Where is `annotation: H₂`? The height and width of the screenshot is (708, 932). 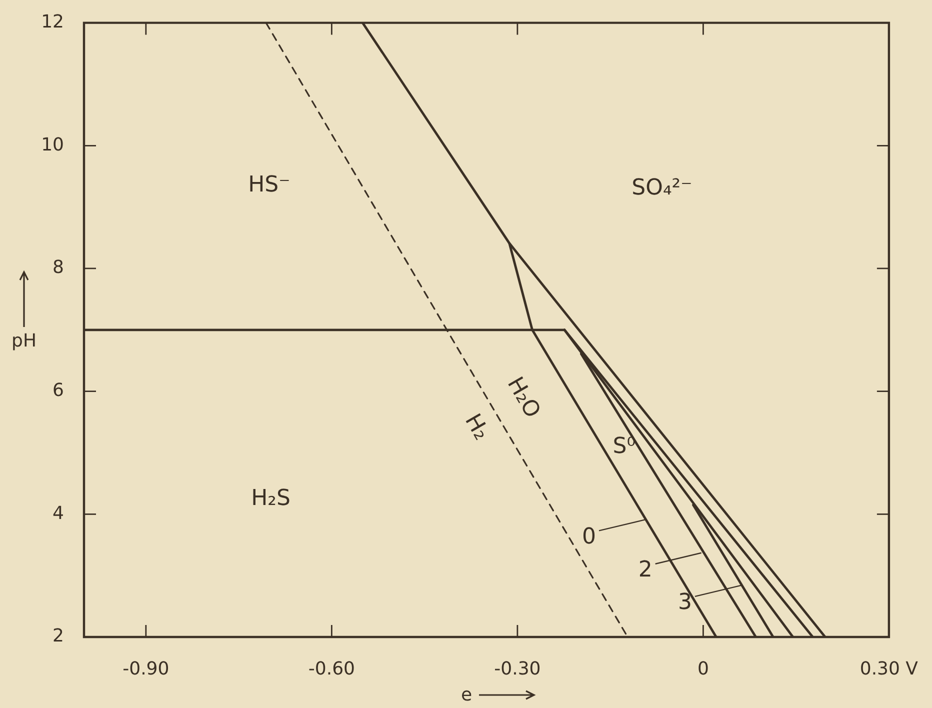 annotation: H₂ is located at coordinates (477, 427).